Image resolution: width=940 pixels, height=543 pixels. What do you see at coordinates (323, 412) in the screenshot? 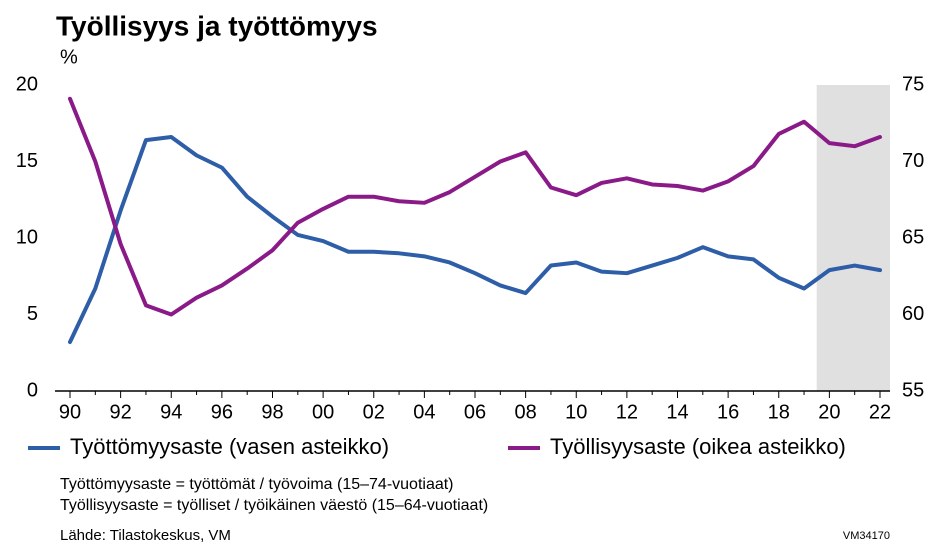
I see `x-tick-label: 00` at bounding box center [323, 412].